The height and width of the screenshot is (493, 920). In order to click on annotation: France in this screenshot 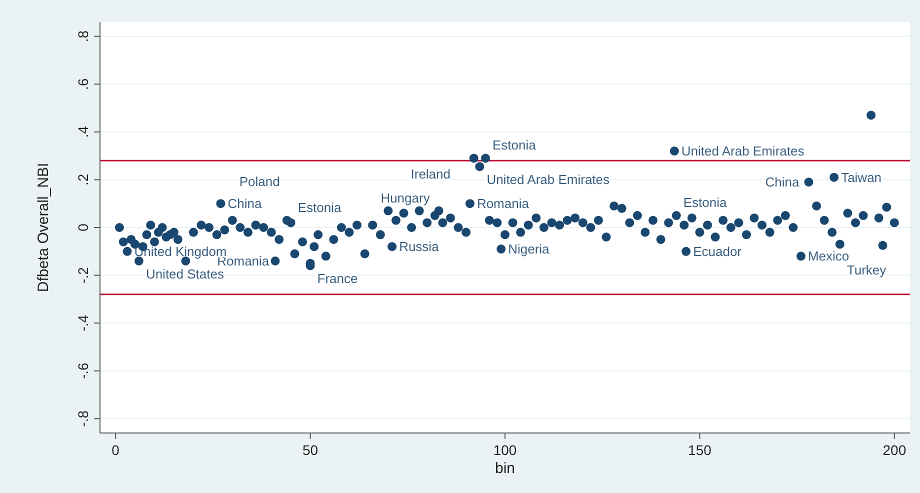, I will do `click(337, 278)`.